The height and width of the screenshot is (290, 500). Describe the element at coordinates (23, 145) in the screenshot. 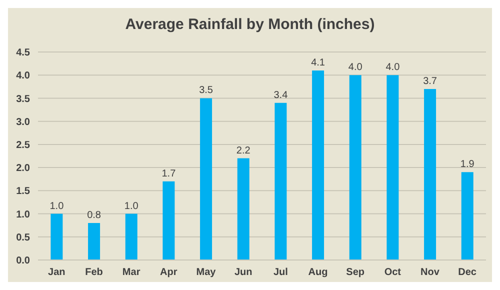

I see `y-tick-label: 2.5` at that location.